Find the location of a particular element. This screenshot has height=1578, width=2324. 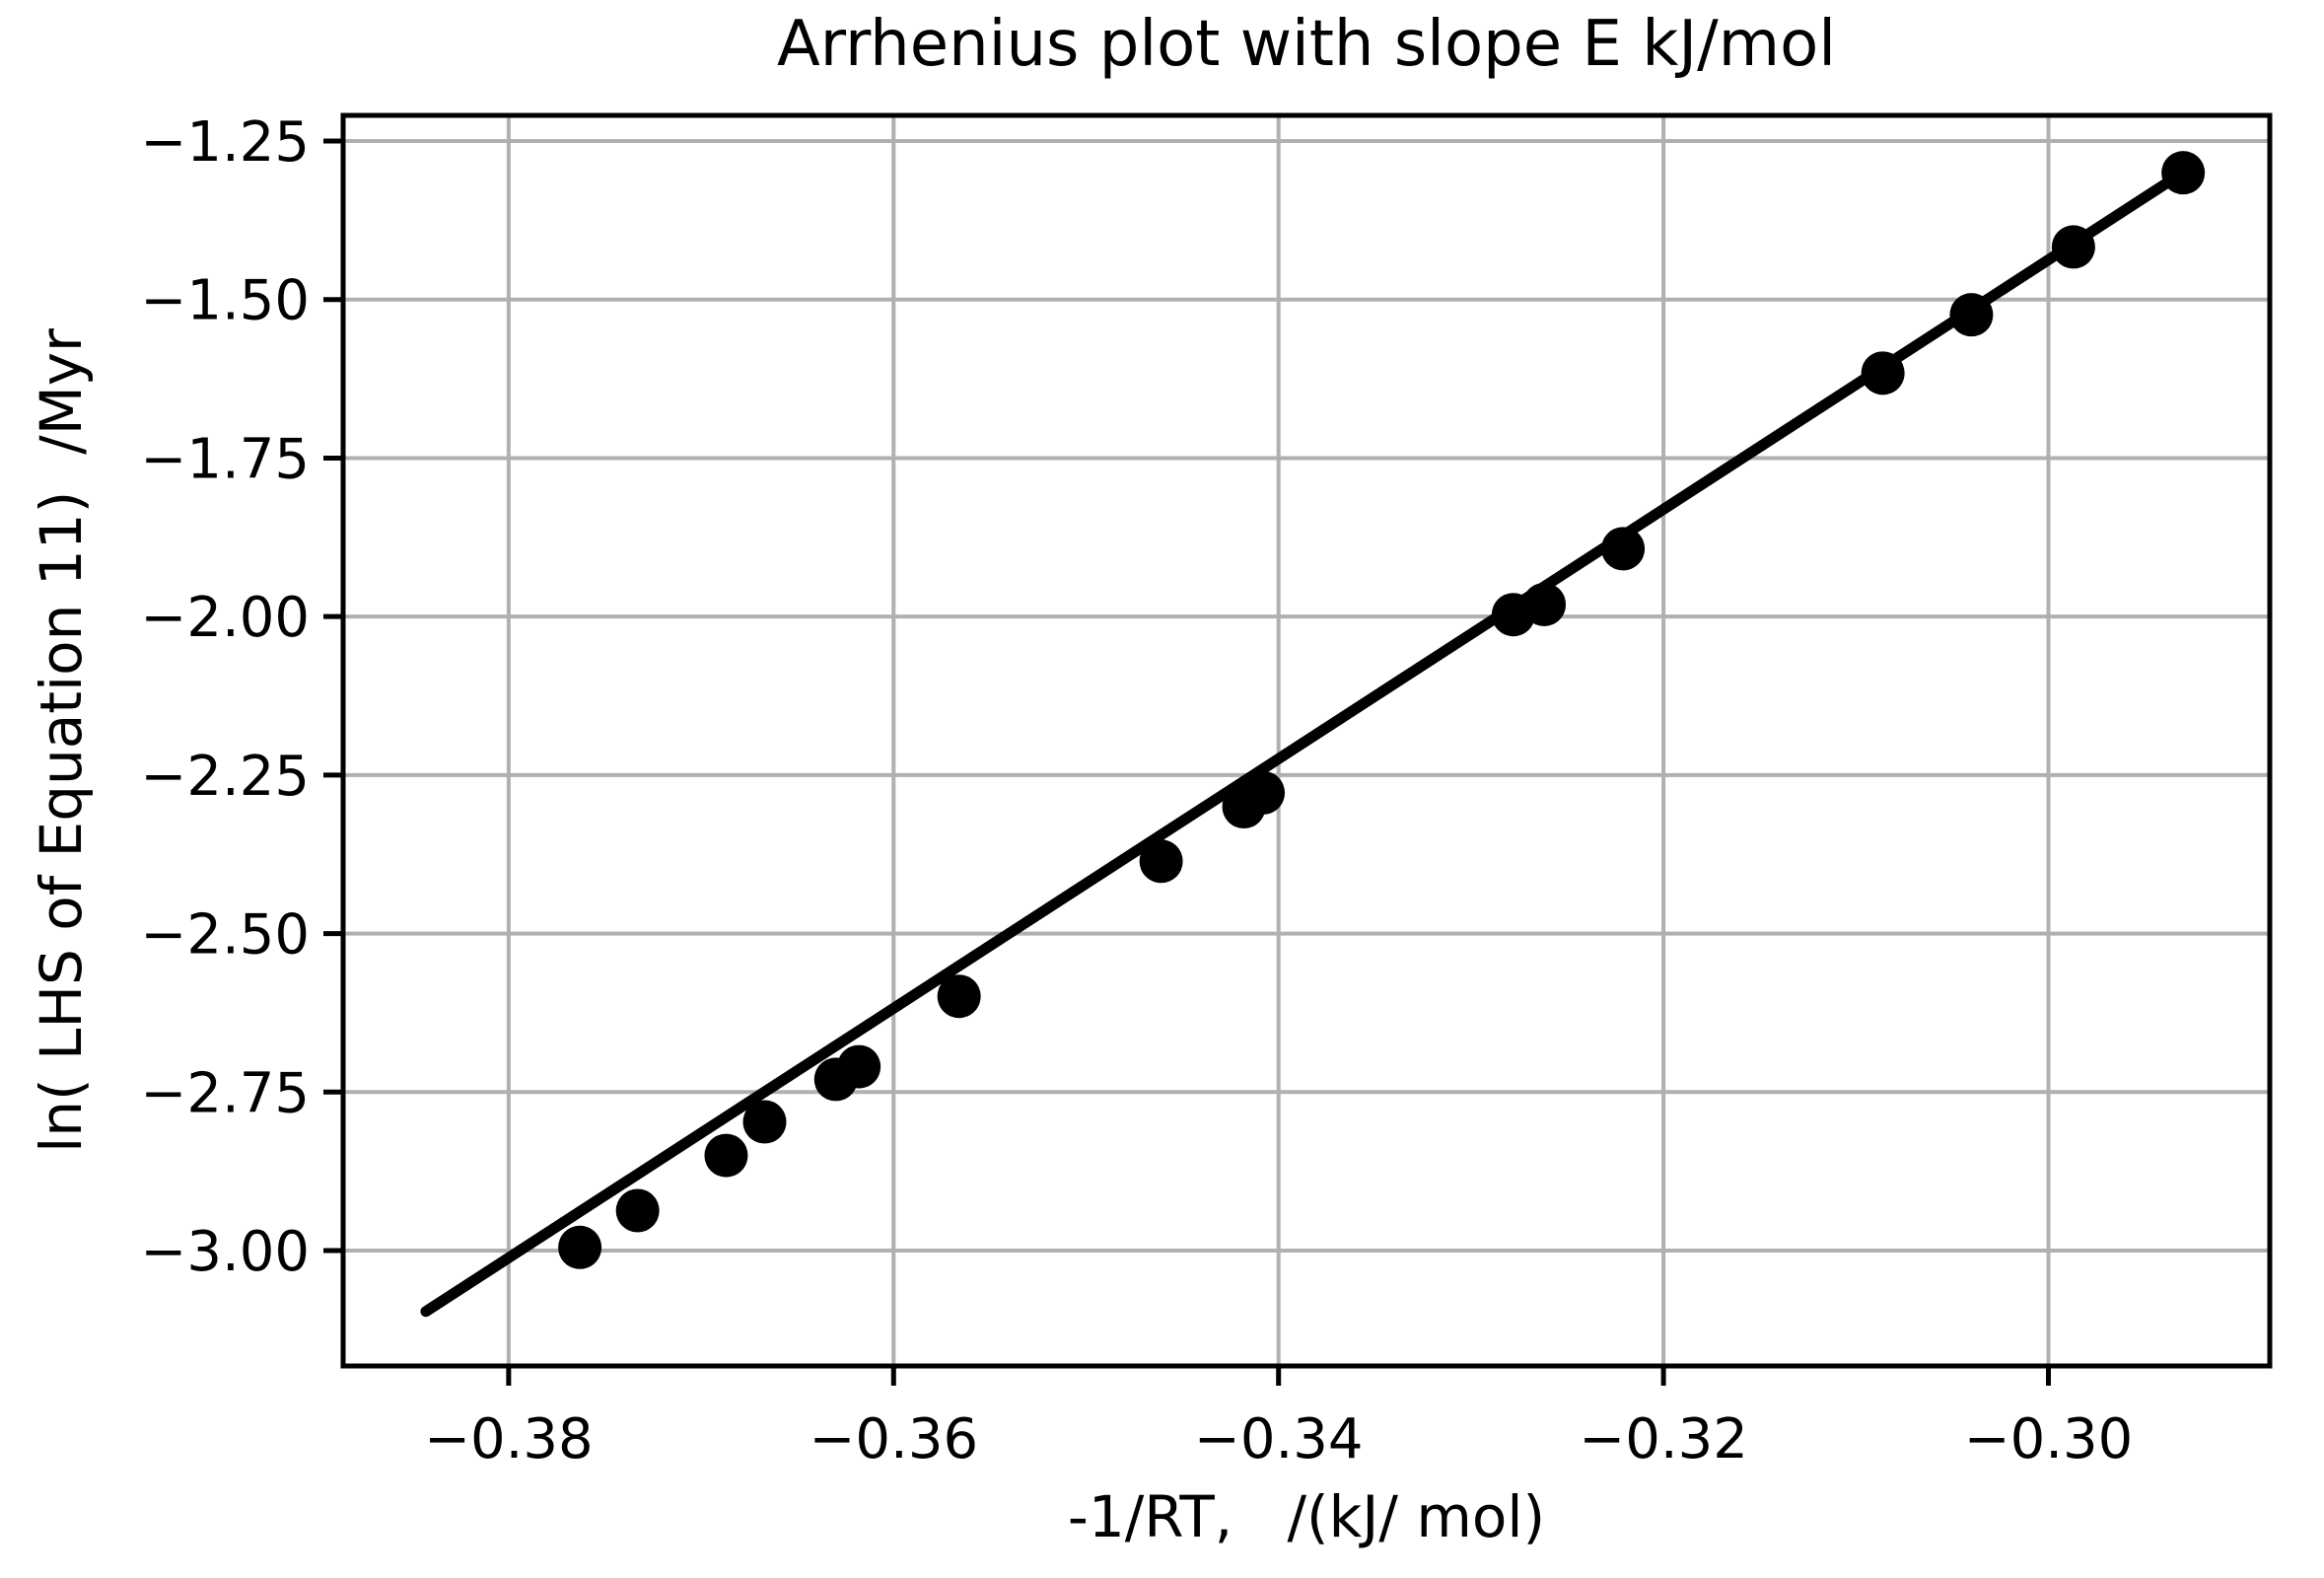

y-tick-label: −3.00 is located at coordinates (225, 1252).